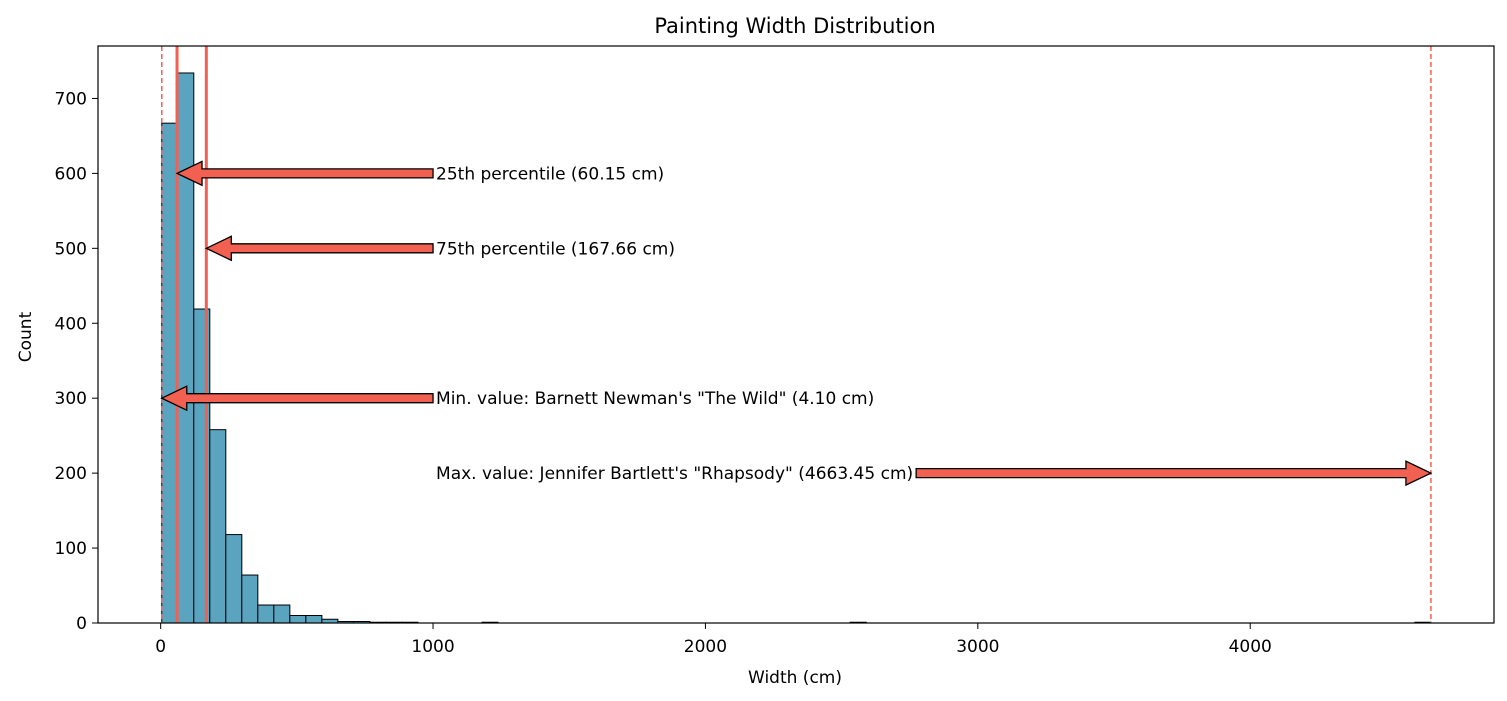 This screenshot has width=1507, height=701. What do you see at coordinates (71, 249) in the screenshot?
I see `y-tick-label-5: 500` at bounding box center [71, 249].